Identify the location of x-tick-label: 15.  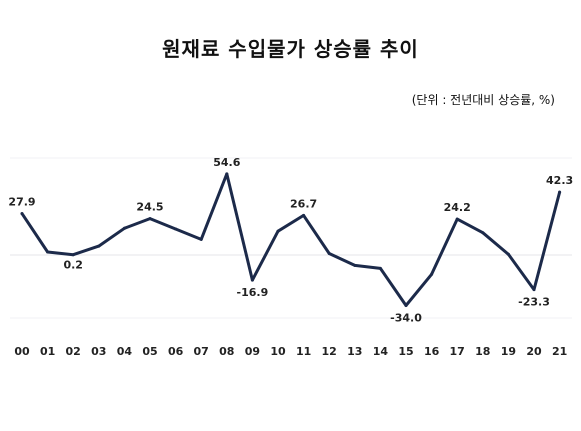
(405, 351).